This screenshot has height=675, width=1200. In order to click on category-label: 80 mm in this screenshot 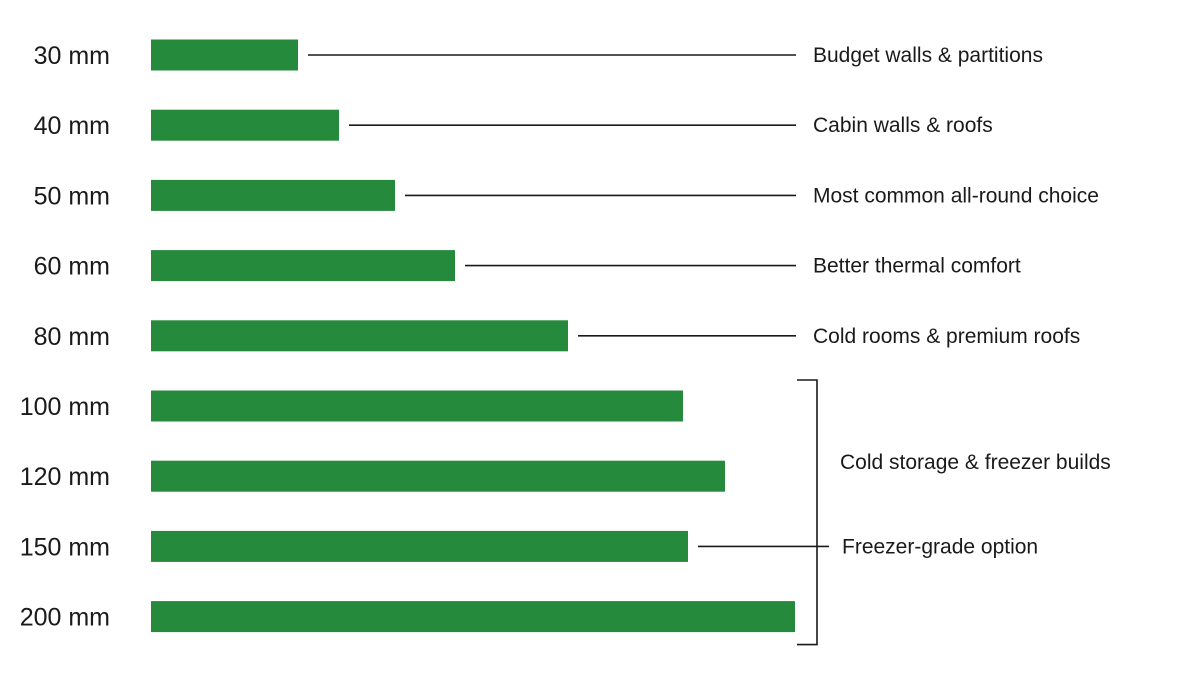, I will do `click(72, 337)`.